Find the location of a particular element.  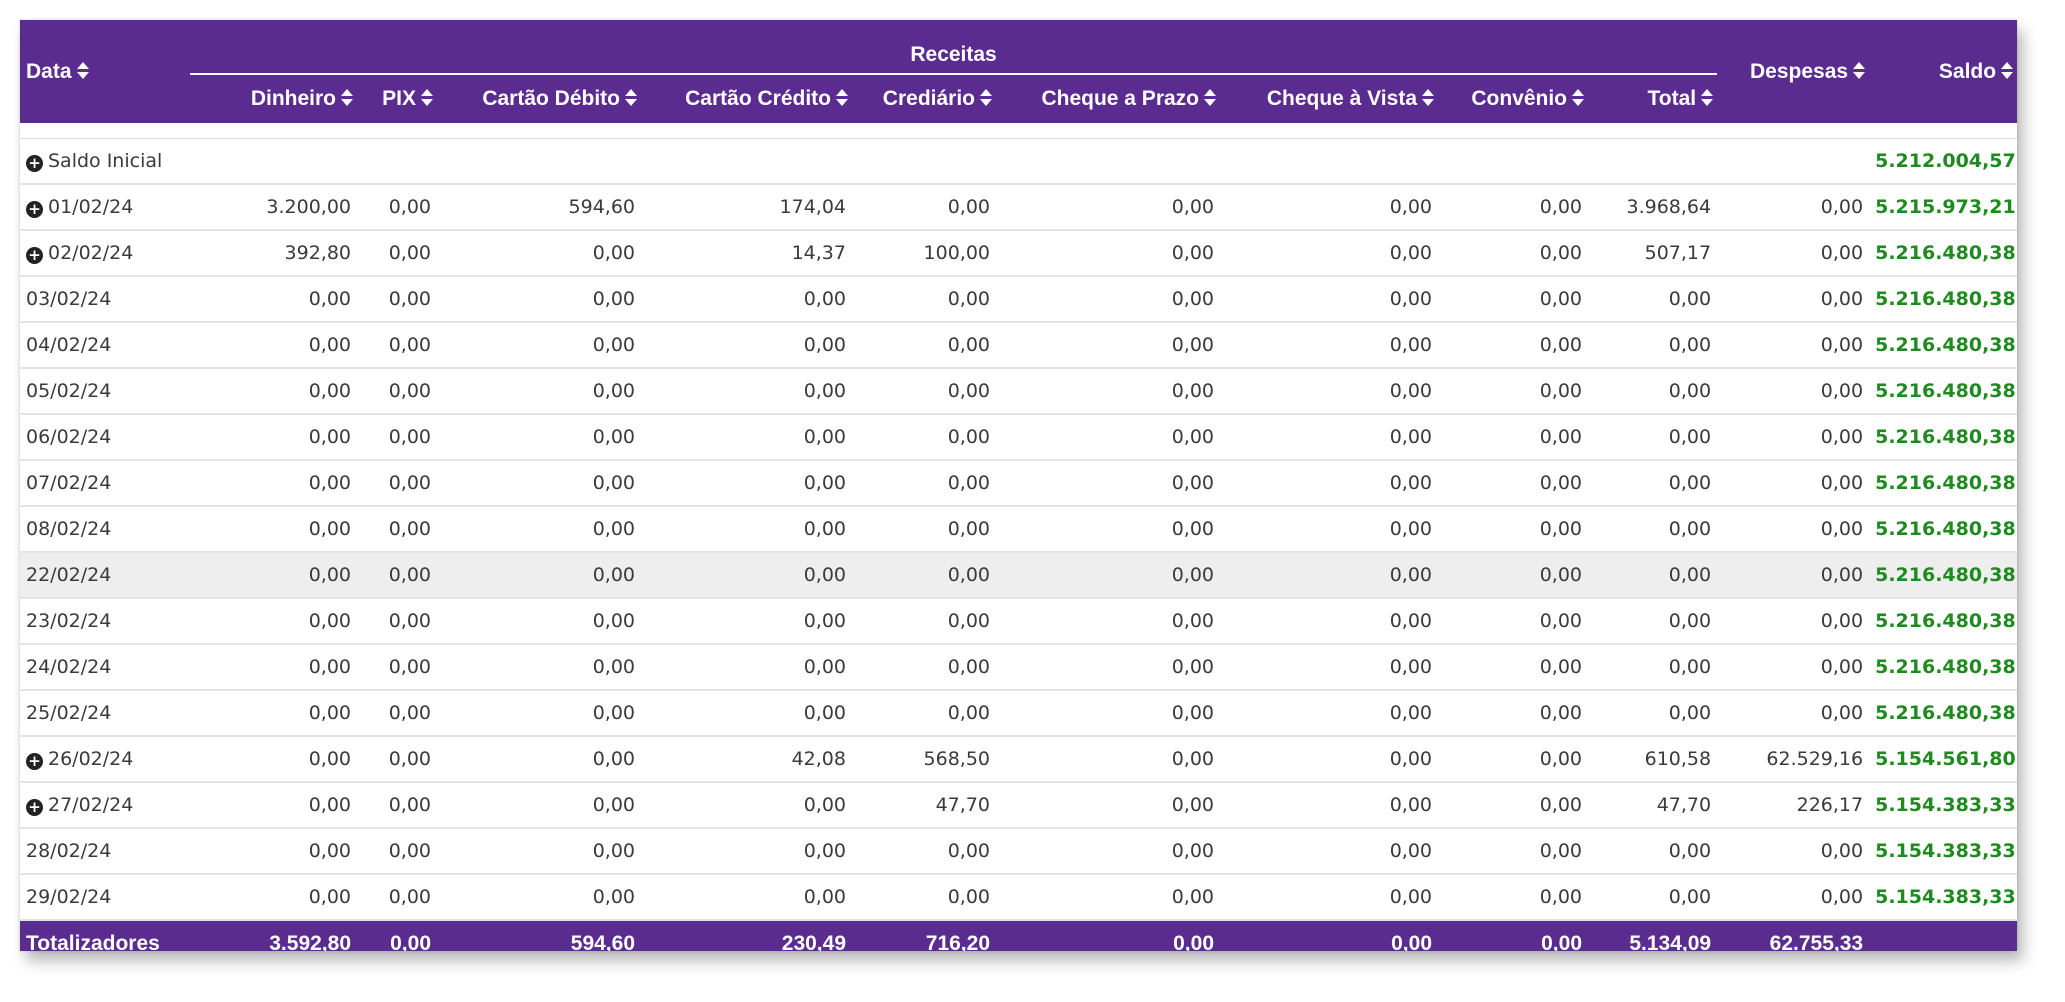

table-row: + Saldo Inicial 5.212.004,57 is located at coordinates (1018, 161).